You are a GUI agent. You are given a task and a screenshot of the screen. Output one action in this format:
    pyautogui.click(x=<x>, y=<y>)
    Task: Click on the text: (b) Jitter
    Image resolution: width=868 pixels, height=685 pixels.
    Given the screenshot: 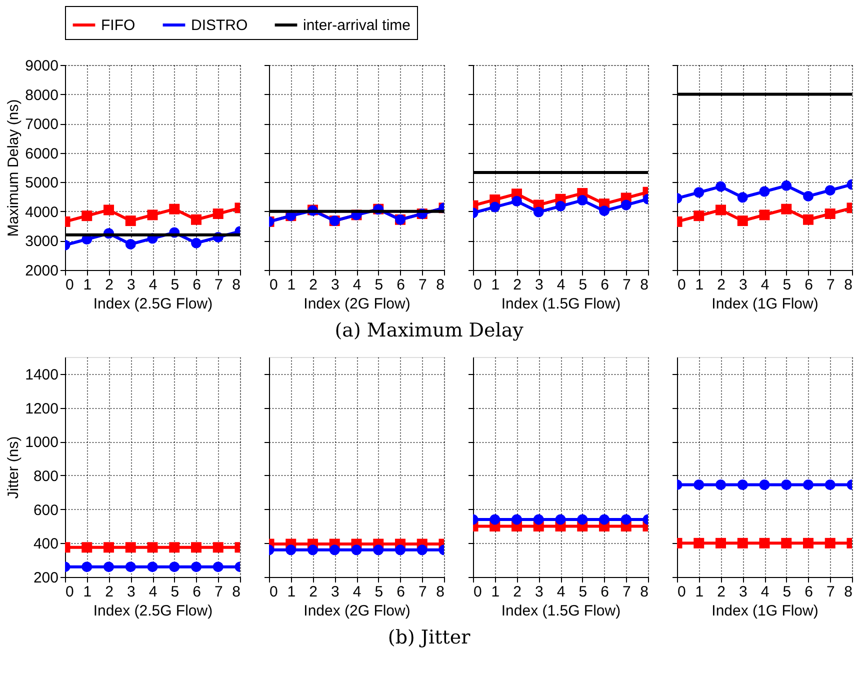 What is the action you would take?
    pyautogui.click(x=430, y=637)
    